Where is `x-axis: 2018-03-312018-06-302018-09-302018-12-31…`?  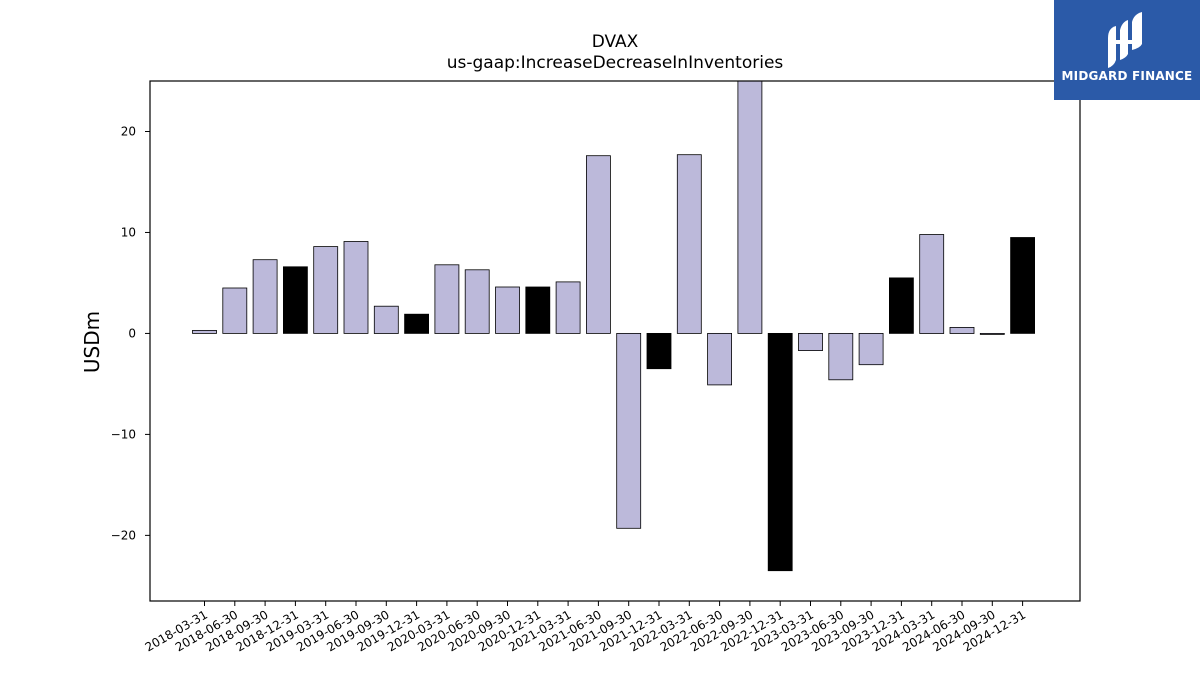 x-axis: 2018-03-312018-06-302018-09-302018-12-31… is located at coordinates (585, 627).